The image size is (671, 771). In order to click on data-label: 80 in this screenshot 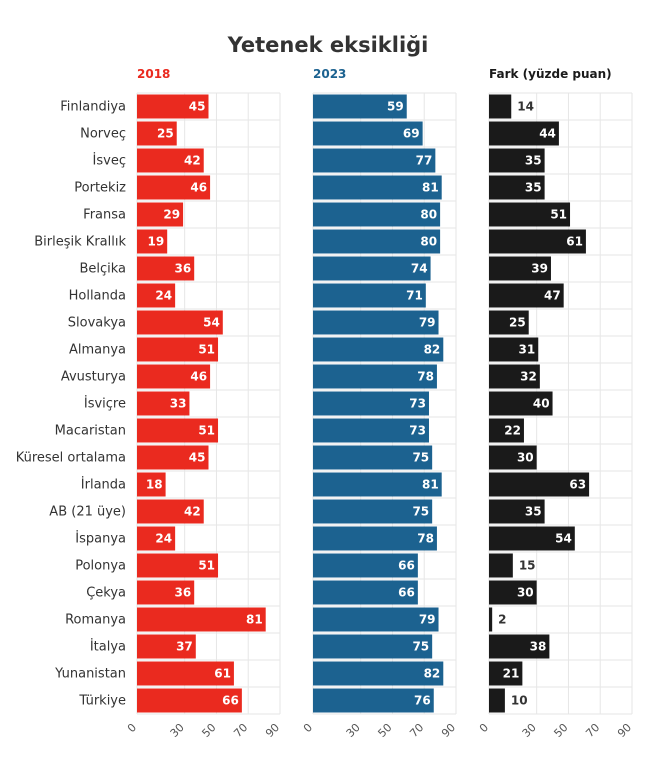, I will do `click(428, 215)`.